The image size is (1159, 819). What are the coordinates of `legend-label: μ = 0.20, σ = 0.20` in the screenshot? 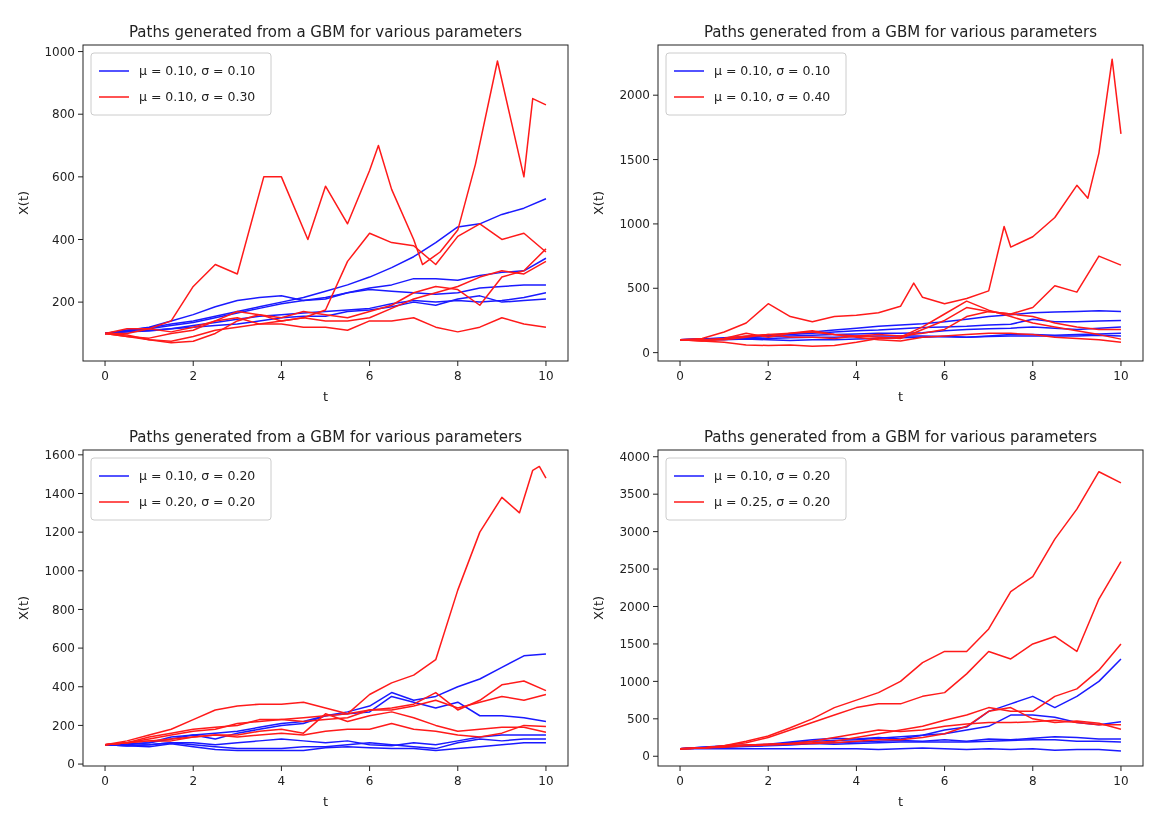 It's located at (197, 502).